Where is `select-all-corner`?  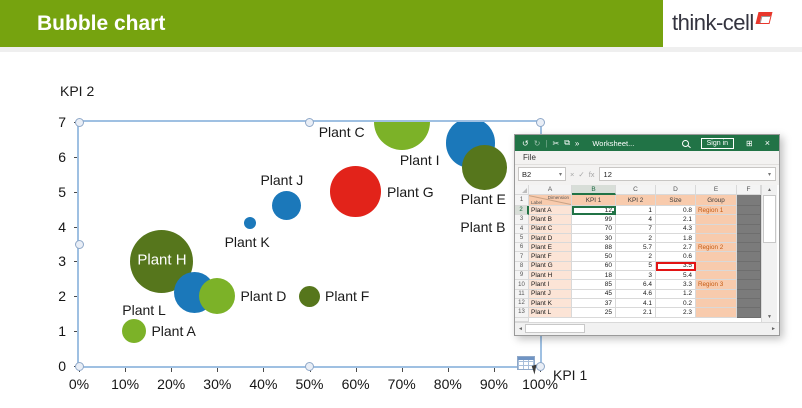
select-all-corner is located at coordinates (522, 190).